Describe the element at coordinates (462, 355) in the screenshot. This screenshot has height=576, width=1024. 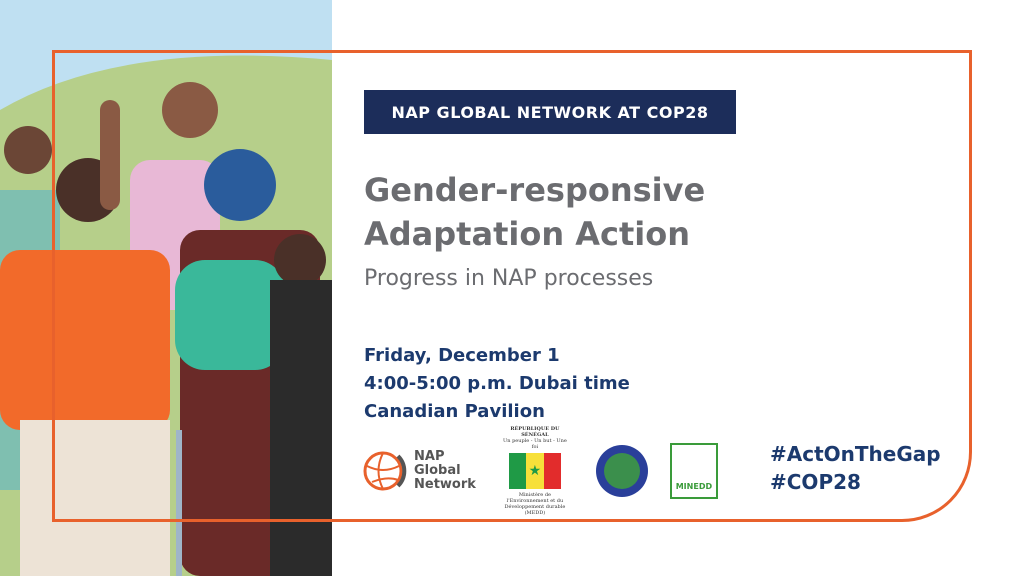
I see `event-date: Friday, December 1` at that location.